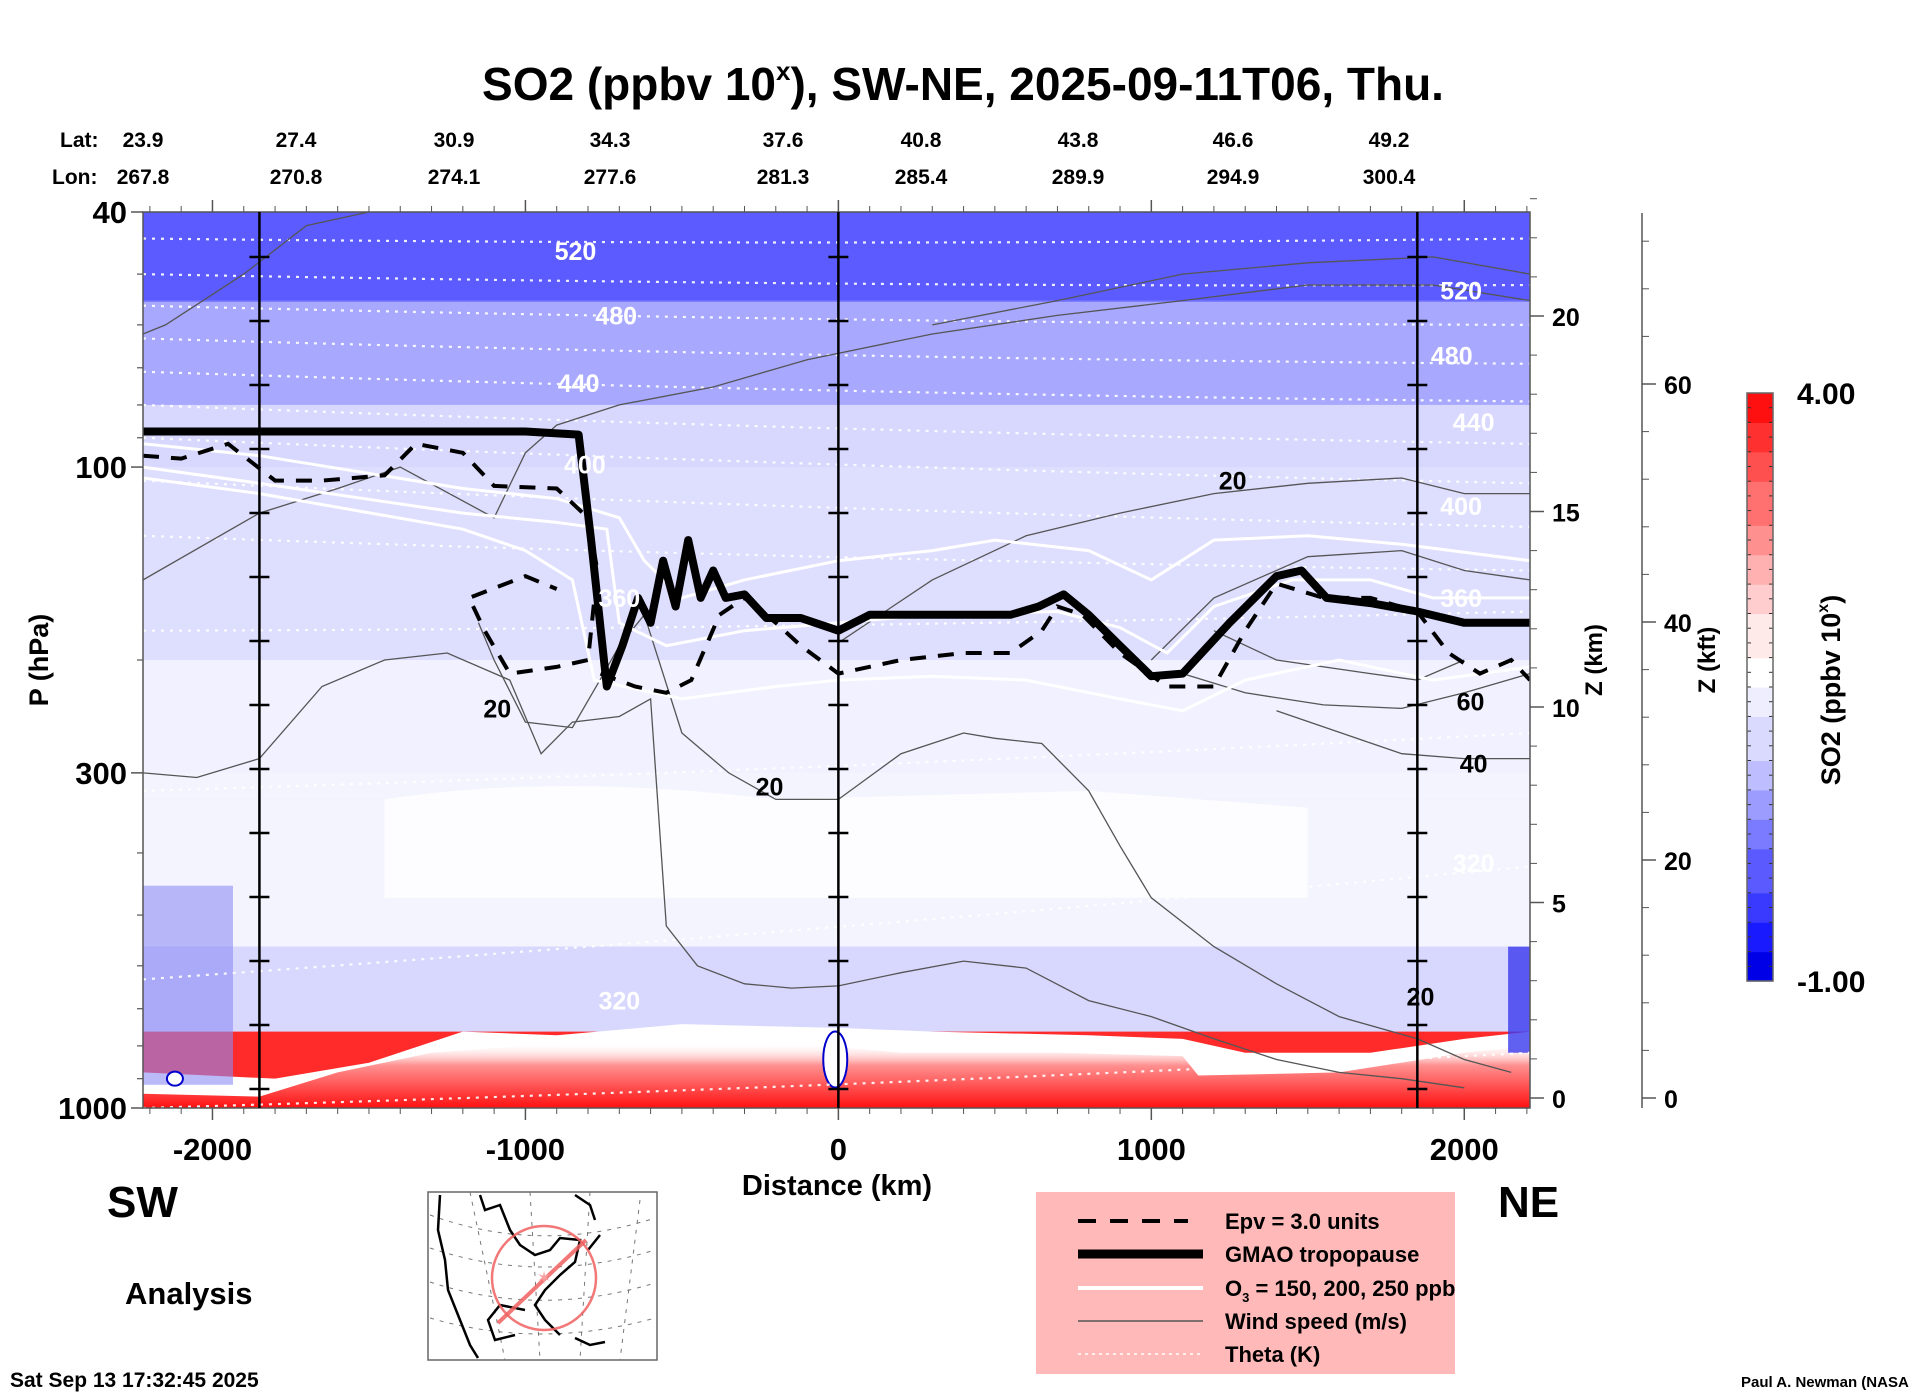 This screenshot has width=1926, height=1394. I want to click on theta-label: 520, so click(1461, 291).